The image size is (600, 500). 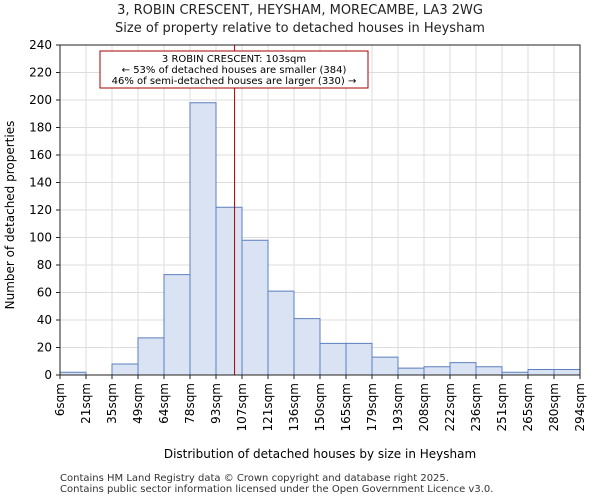 I want to click on y-tick-label: 20, so click(x=44, y=348).